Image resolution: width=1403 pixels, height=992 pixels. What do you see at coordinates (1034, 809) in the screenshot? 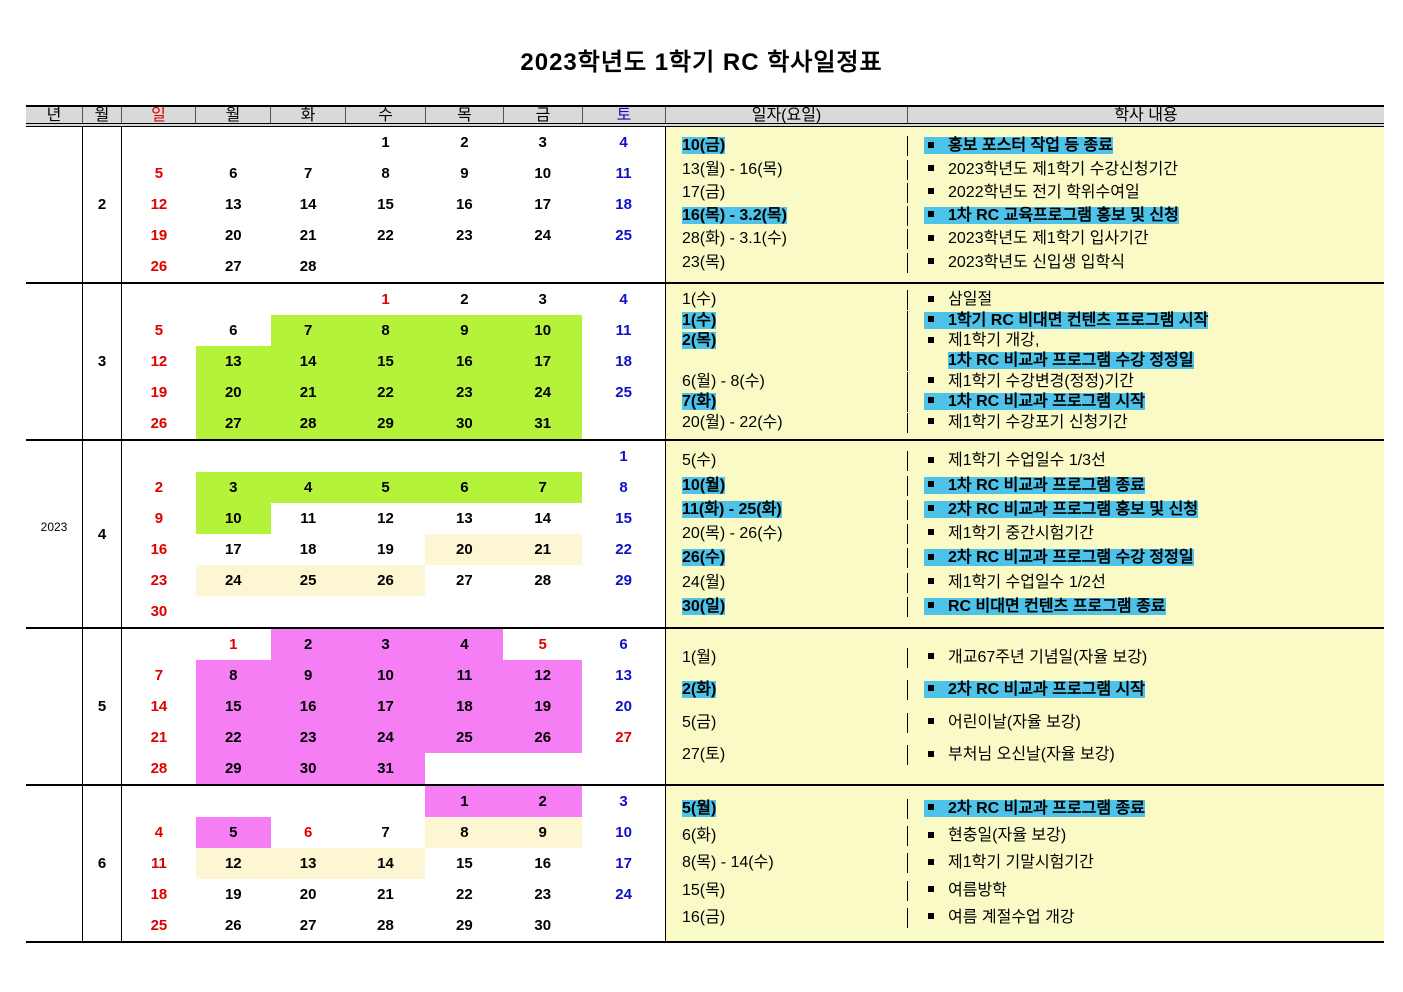
I see `event-line: 2차 RC 비교과 프로그램 종료` at bounding box center [1034, 809].